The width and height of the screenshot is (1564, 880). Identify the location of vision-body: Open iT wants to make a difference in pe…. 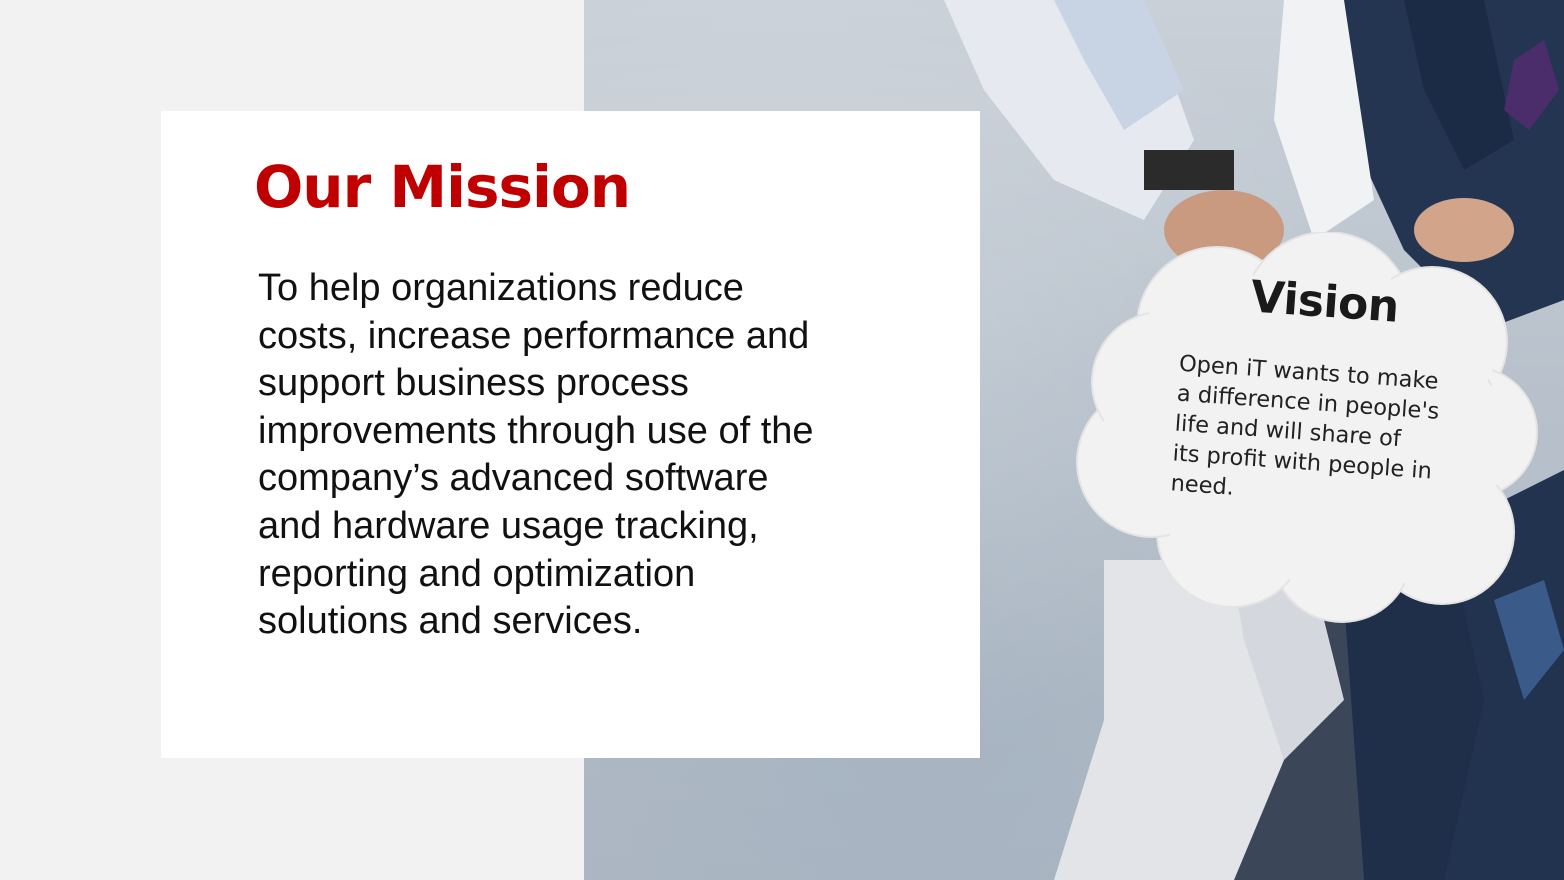
(1325, 434).